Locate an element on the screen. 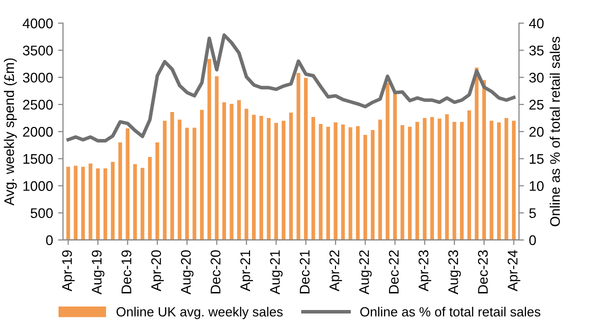 This screenshot has height=331, width=600. x-tick-label: Apr-23 is located at coordinates (425, 271).